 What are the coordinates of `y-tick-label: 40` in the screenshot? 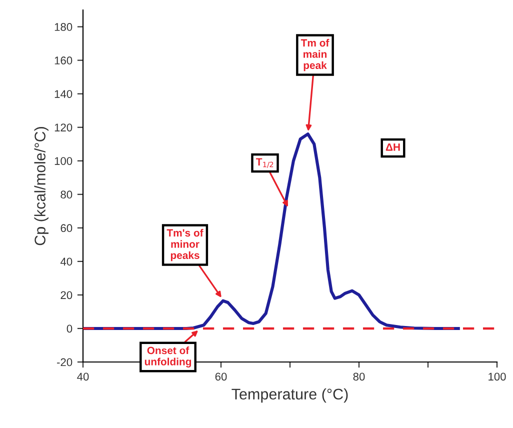 It's located at (66, 262).